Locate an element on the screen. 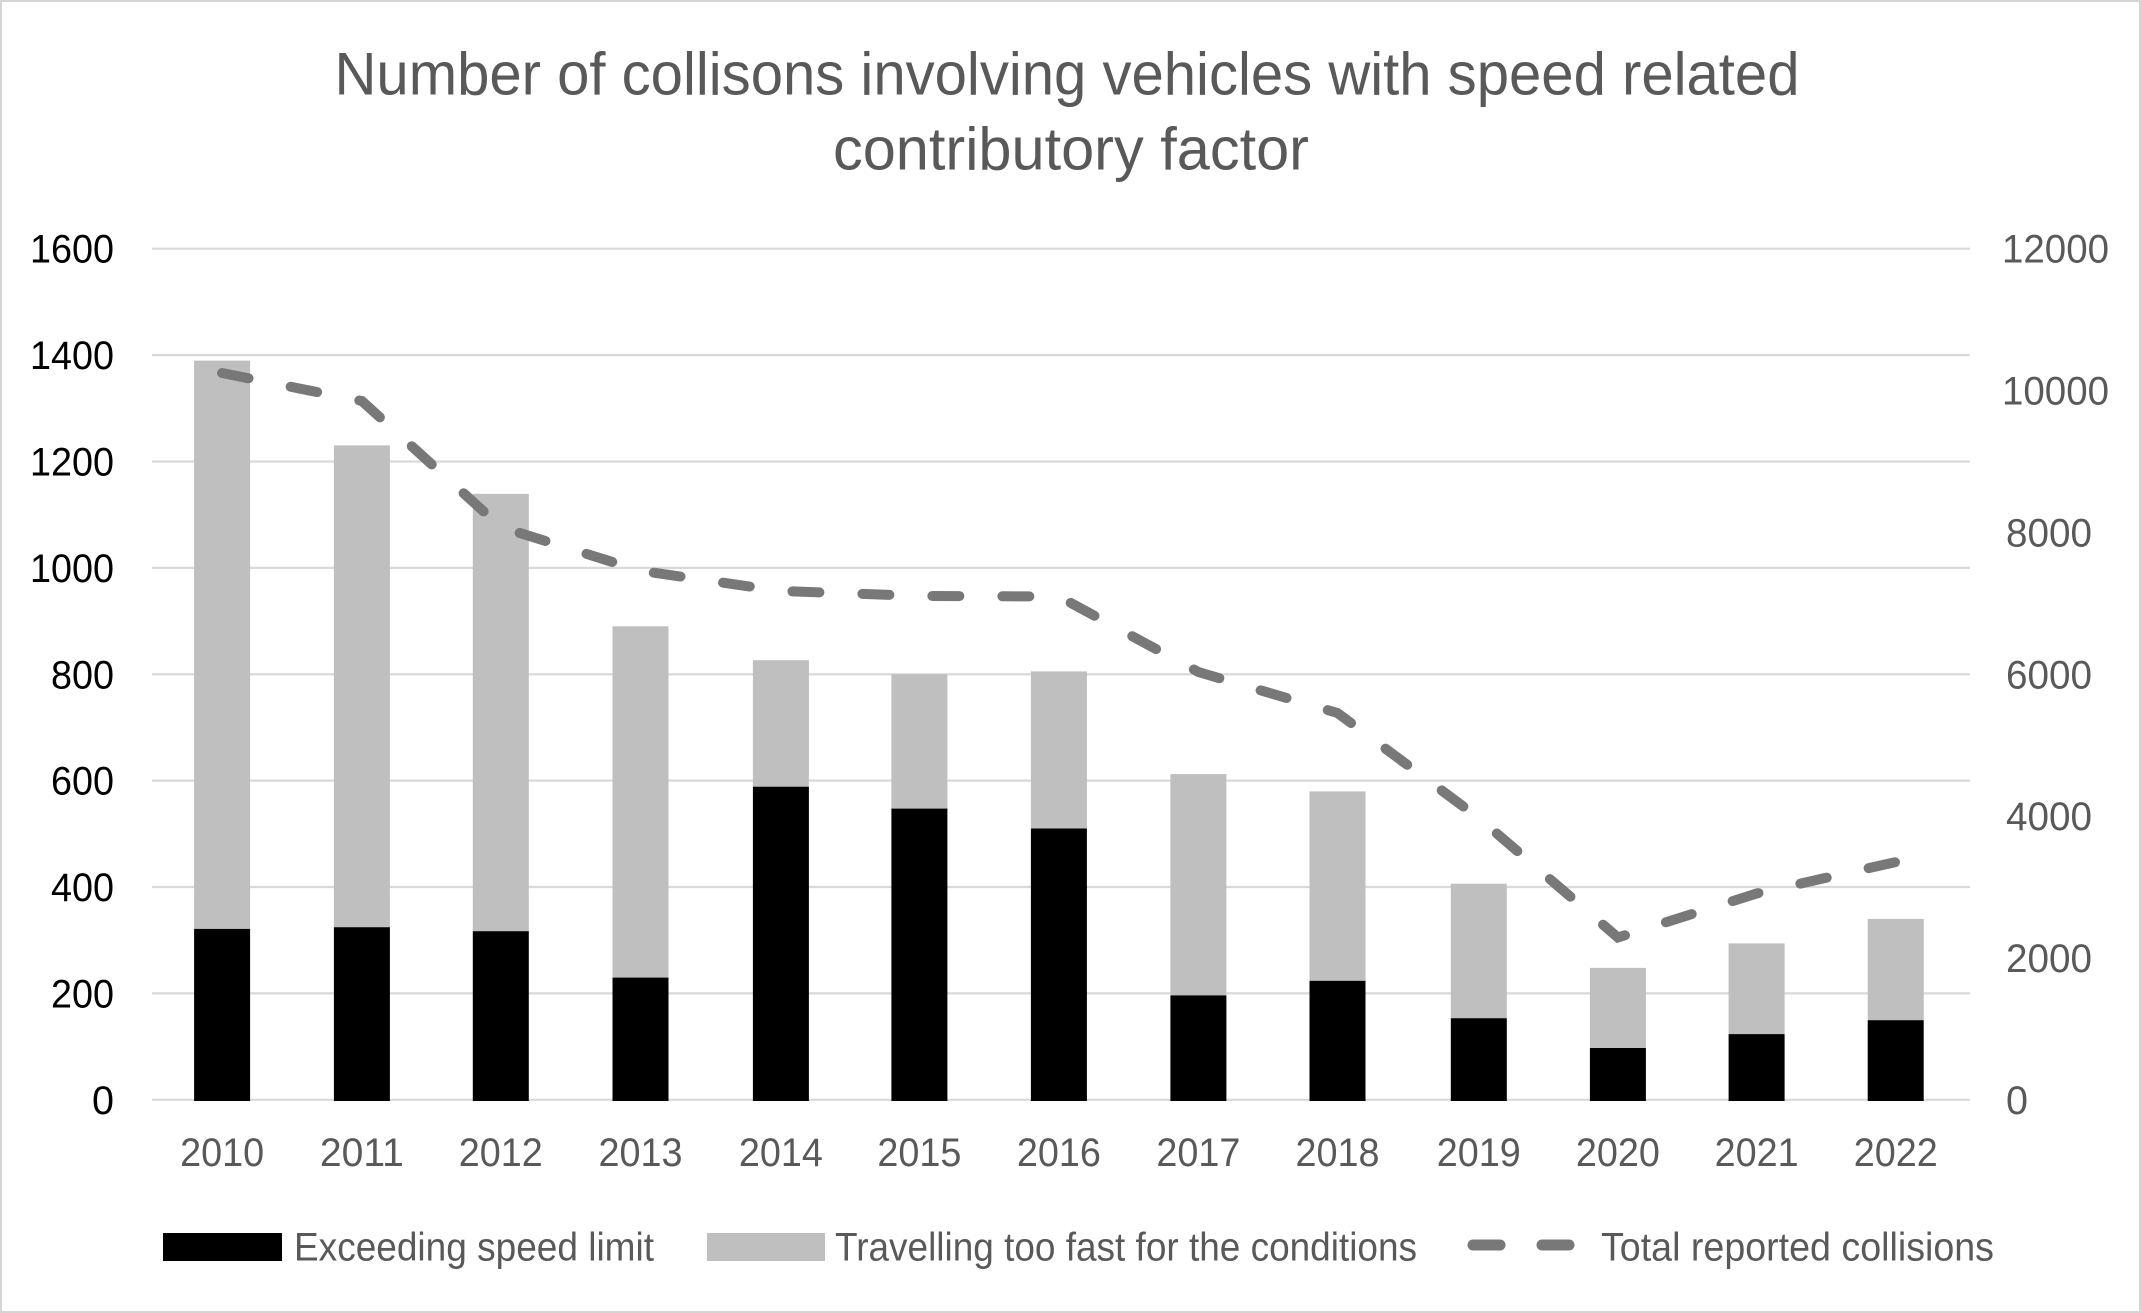  svg-text: contributory factor is located at coordinates (1071, 149).